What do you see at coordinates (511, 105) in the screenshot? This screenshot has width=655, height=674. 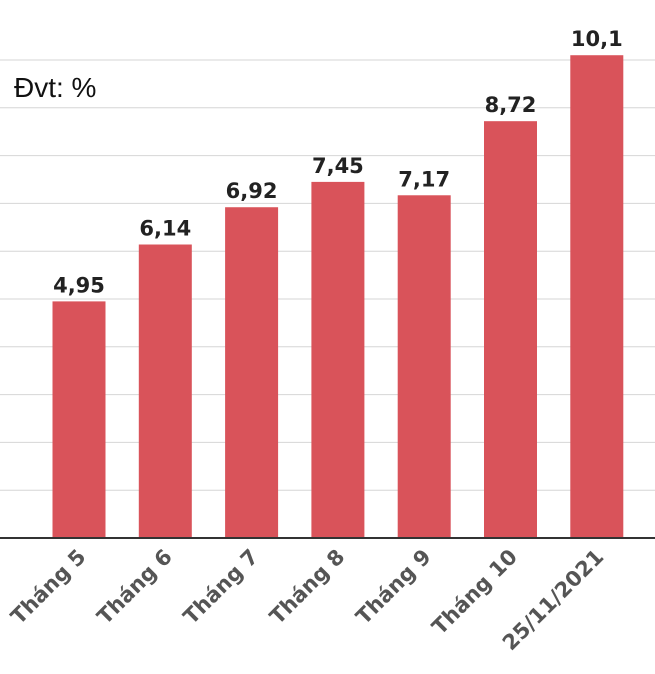 I see `bar-value-label: 8,72` at bounding box center [511, 105].